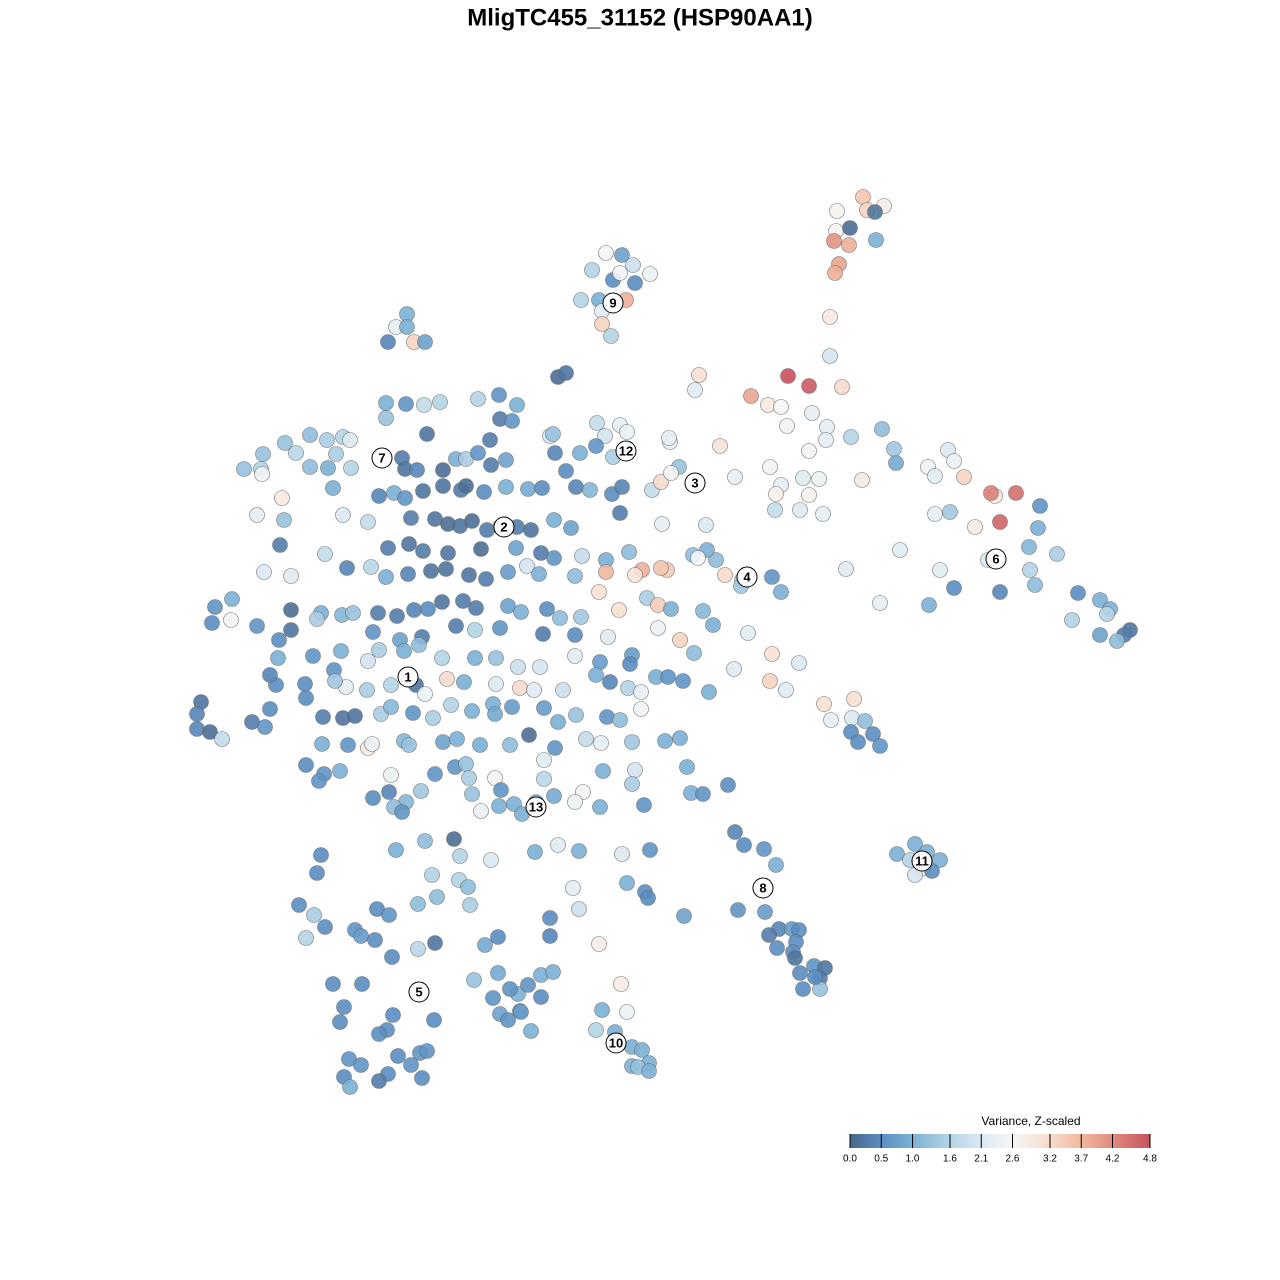 The width and height of the screenshot is (1280, 1280). Describe the element at coordinates (1081, 1159) in the screenshot. I see `colorbar-tick-label: 3.7` at that location.